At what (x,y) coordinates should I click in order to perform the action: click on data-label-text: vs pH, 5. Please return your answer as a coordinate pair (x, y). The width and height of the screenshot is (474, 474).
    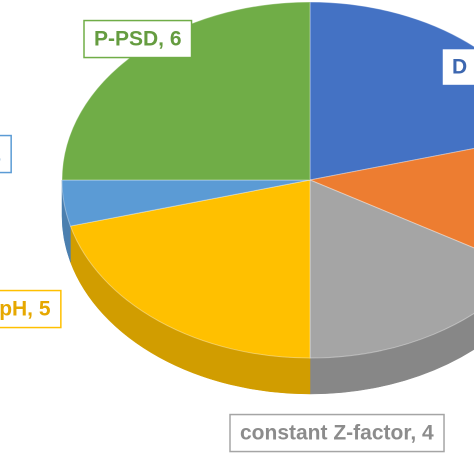
    Looking at the image, I should click on (25, 309).